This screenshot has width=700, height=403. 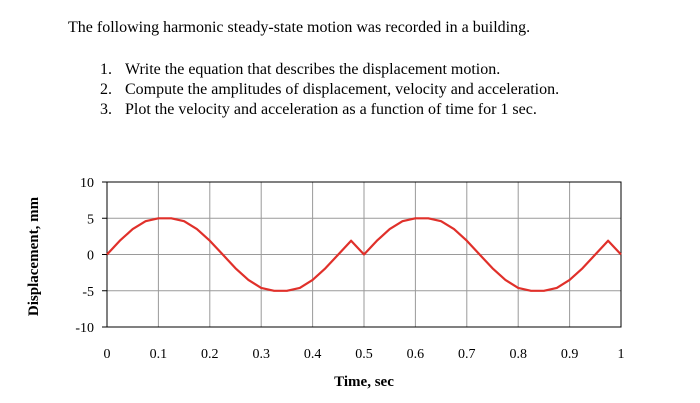 What do you see at coordinates (621, 354) in the screenshot?
I see `x-tick-label: 1` at bounding box center [621, 354].